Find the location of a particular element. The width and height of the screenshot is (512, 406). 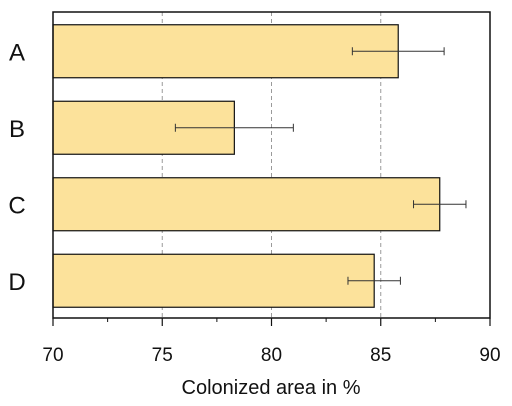

x-axis-ticks: 70 75 80 85 90 is located at coordinates (271, 342).